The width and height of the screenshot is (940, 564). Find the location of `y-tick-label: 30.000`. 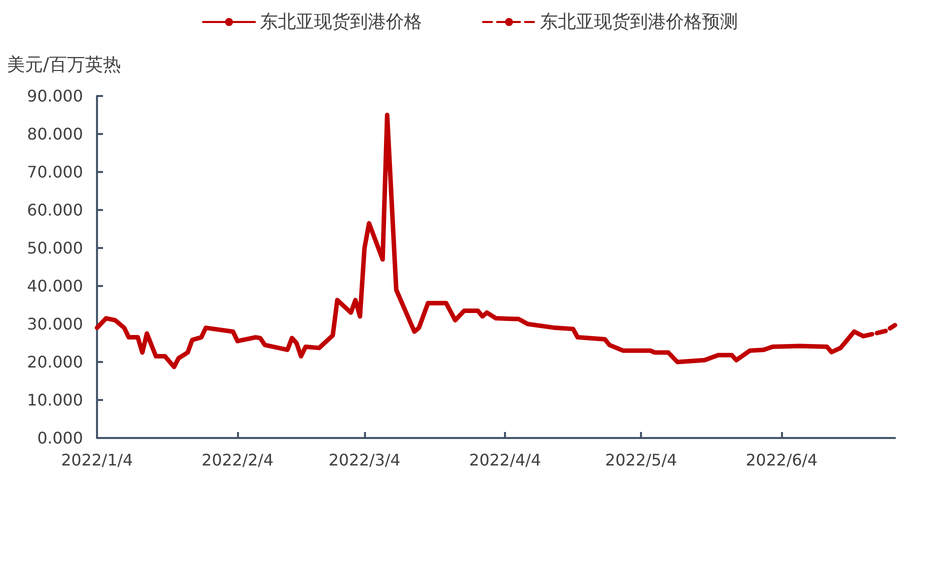

y-tick-label: 30.000 is located at coordinates (55, 324).